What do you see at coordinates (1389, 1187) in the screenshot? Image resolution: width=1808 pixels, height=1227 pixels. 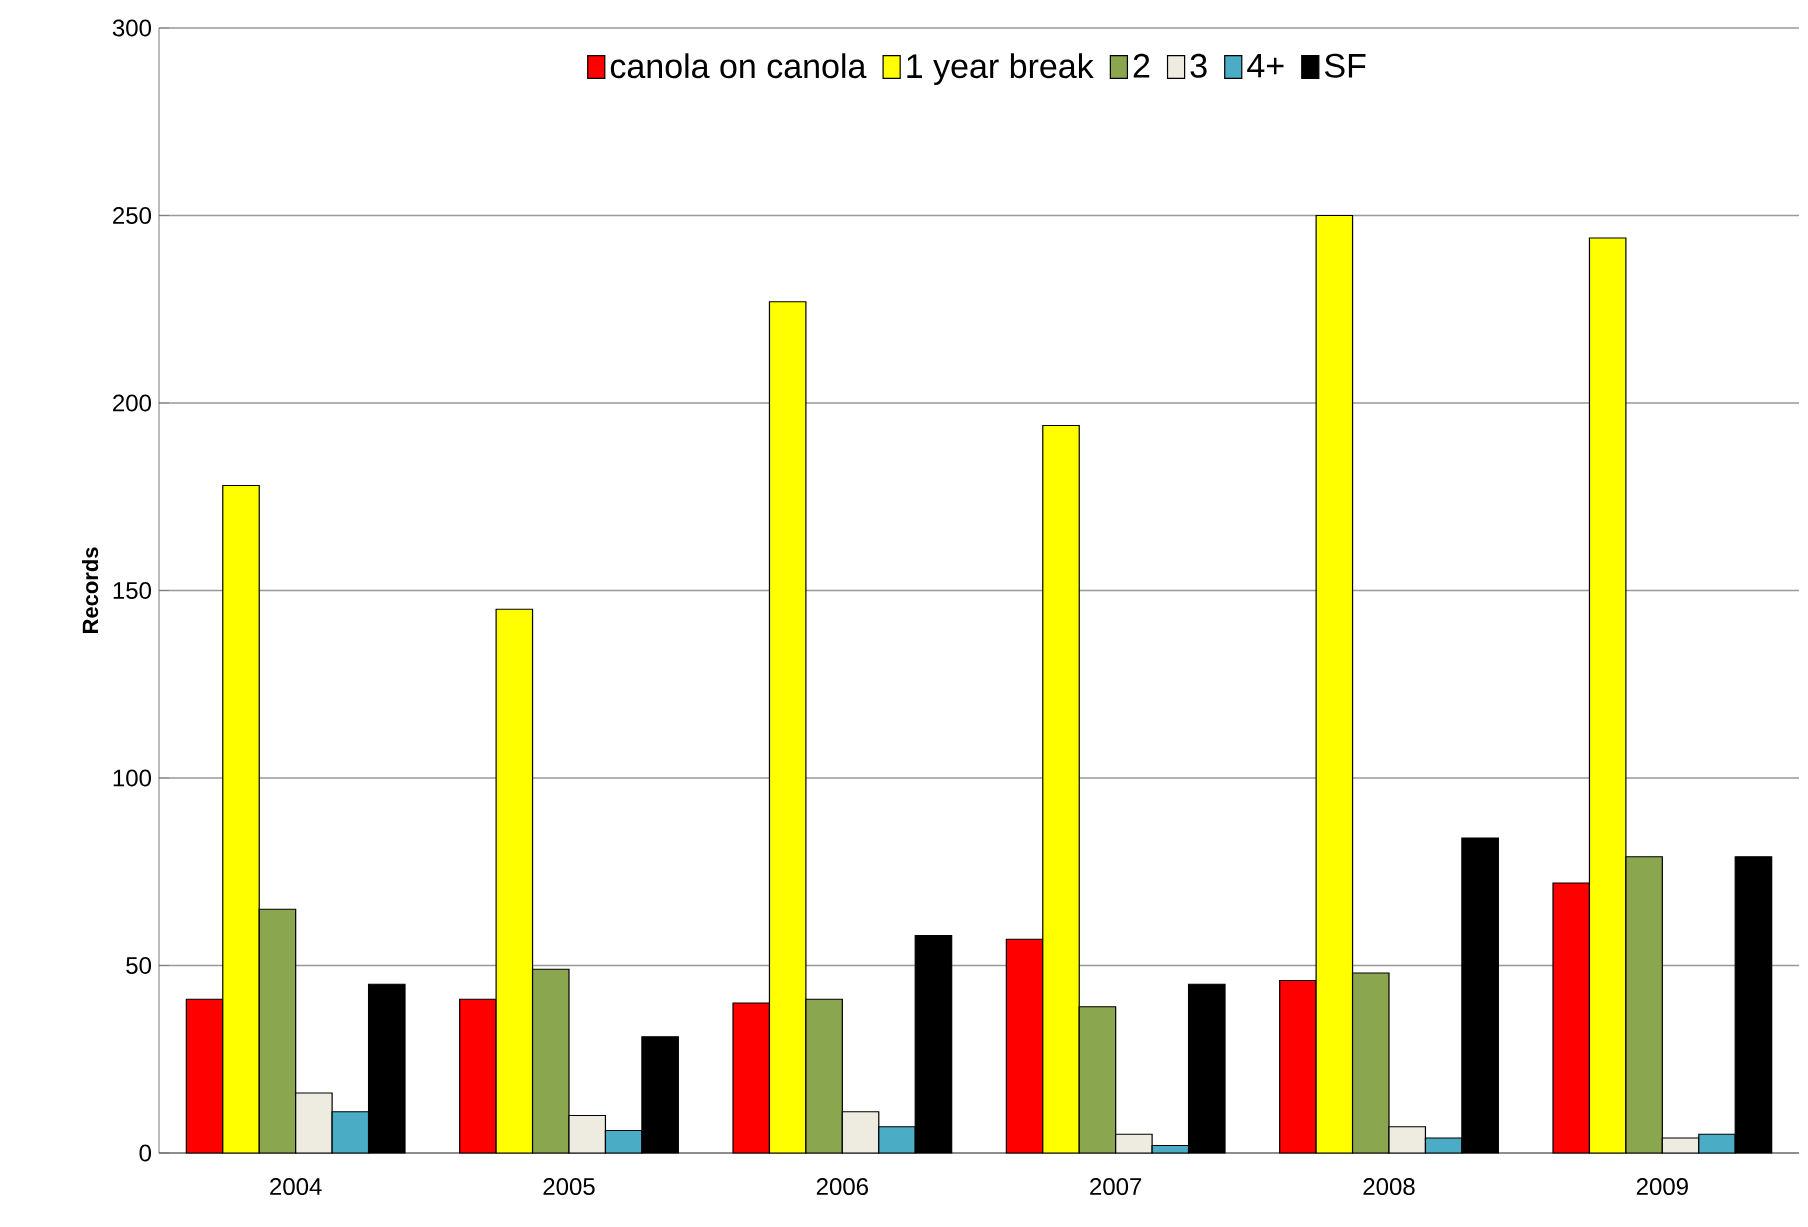 I see `x-tick-label: 2008` at bounding box center [1389, 1187].